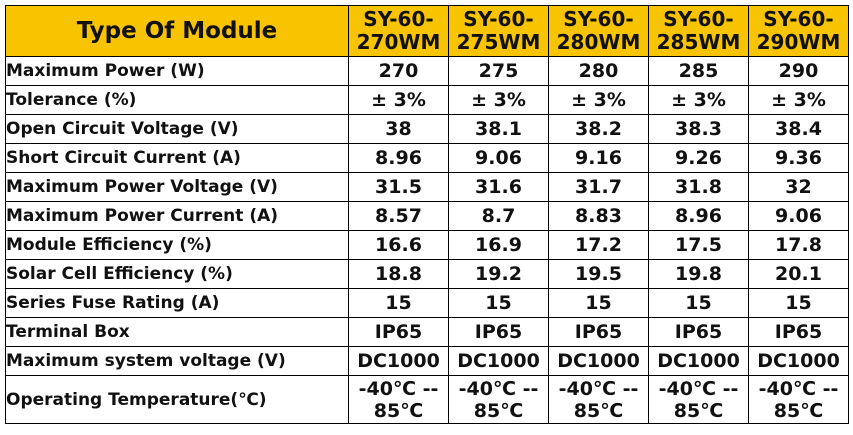  Describe the element at coordinates (177, 100) in the screenshot. I see `row-label: Tolerance (%)` at that location.